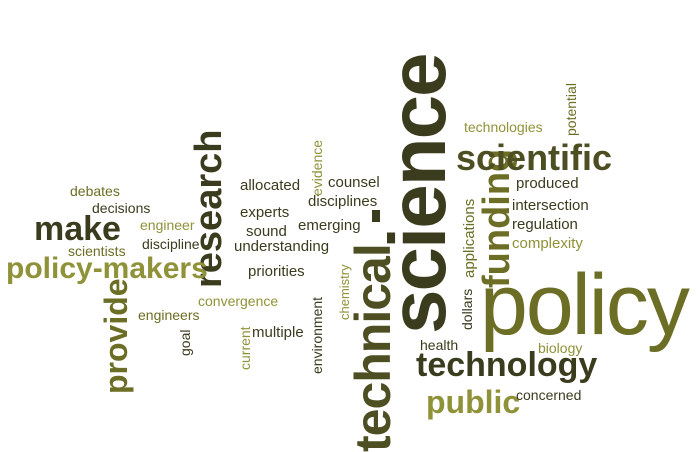  Describe the element at coordinates (270, 185) in the screenshot. I see `word-allocated: allocated` at that location.